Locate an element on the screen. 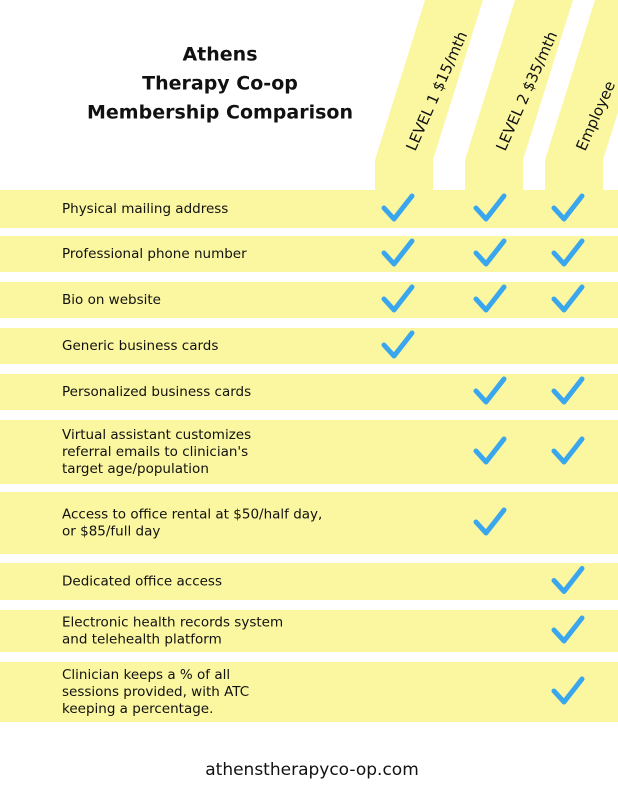 This screenshot has height=800, width=618. feature-text: target age/population is located at coordinates (135, 469).